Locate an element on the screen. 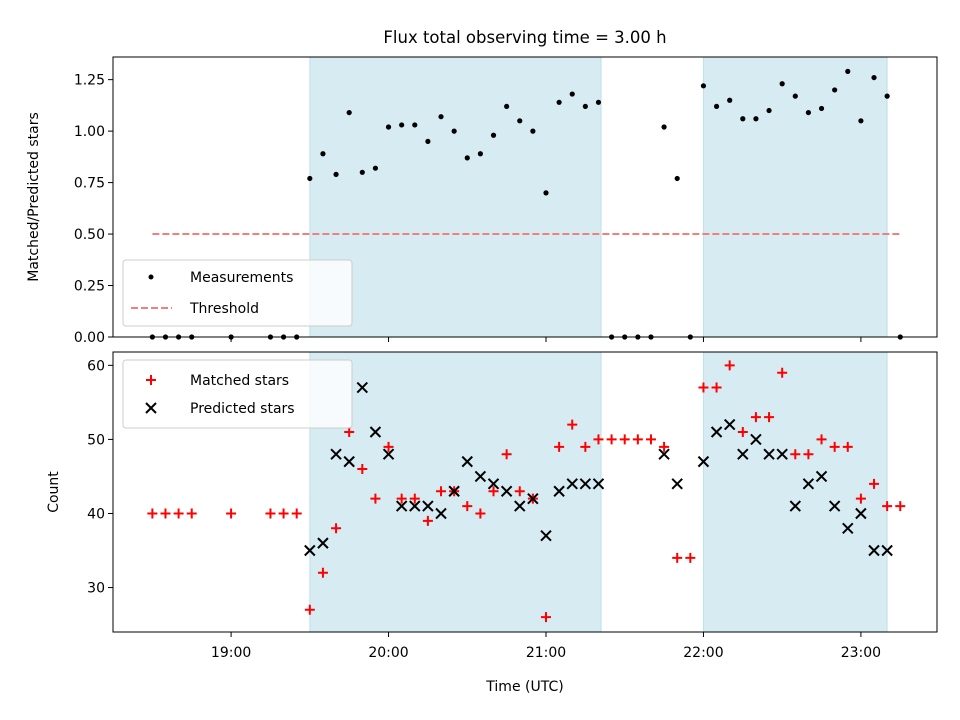 Image resolution: width=960 pixels, height=720 pixels. ratio-y-tick-label: 0.00 is located at coordinates (89, 338).